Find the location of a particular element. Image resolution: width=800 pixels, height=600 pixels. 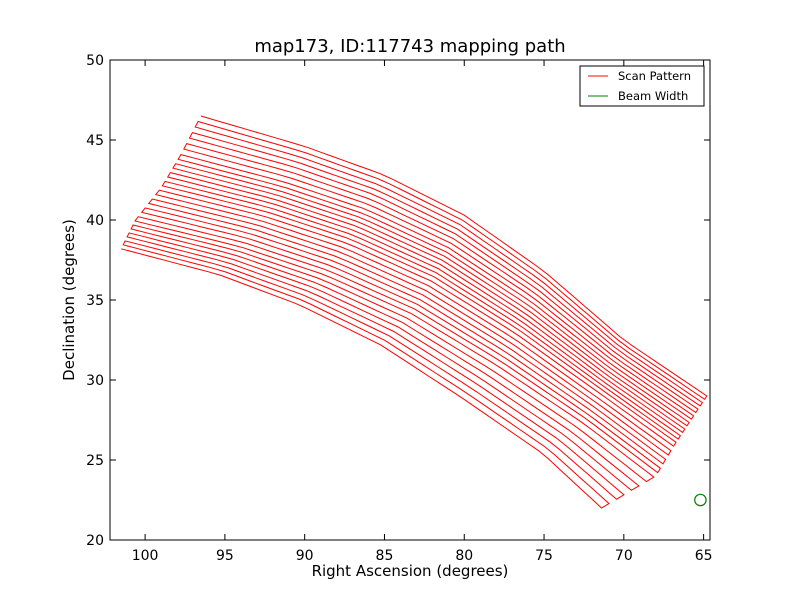

y-tick-label: 50 is located at coordinates (95, 61).